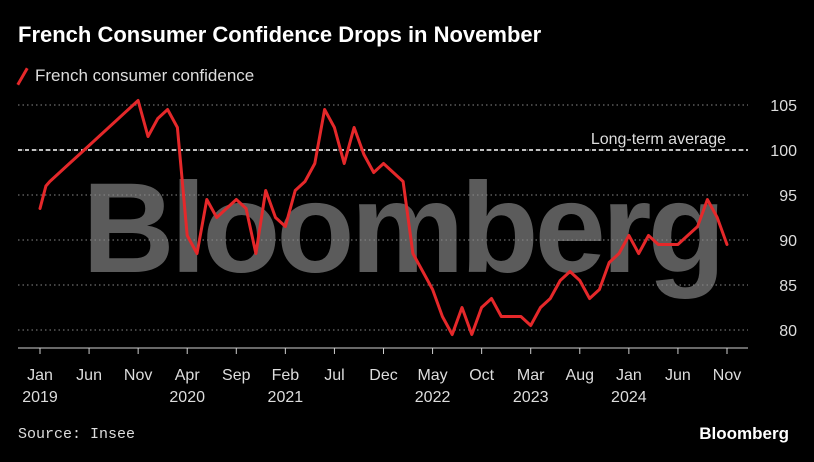 The image size is (814, 462). I want to click on x-tick-year-label: 2019, so click(40, 397).